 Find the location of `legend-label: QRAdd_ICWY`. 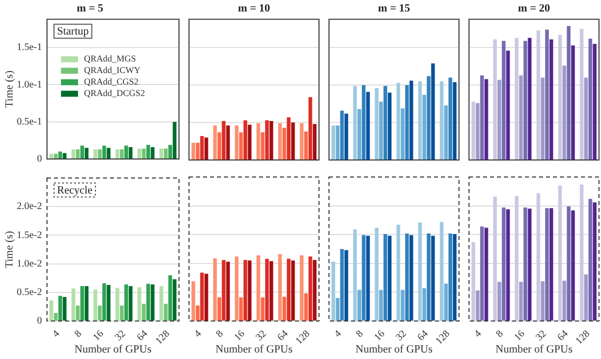

legend-label: QRAdd_ICWY is located at coordinates (112, 70).